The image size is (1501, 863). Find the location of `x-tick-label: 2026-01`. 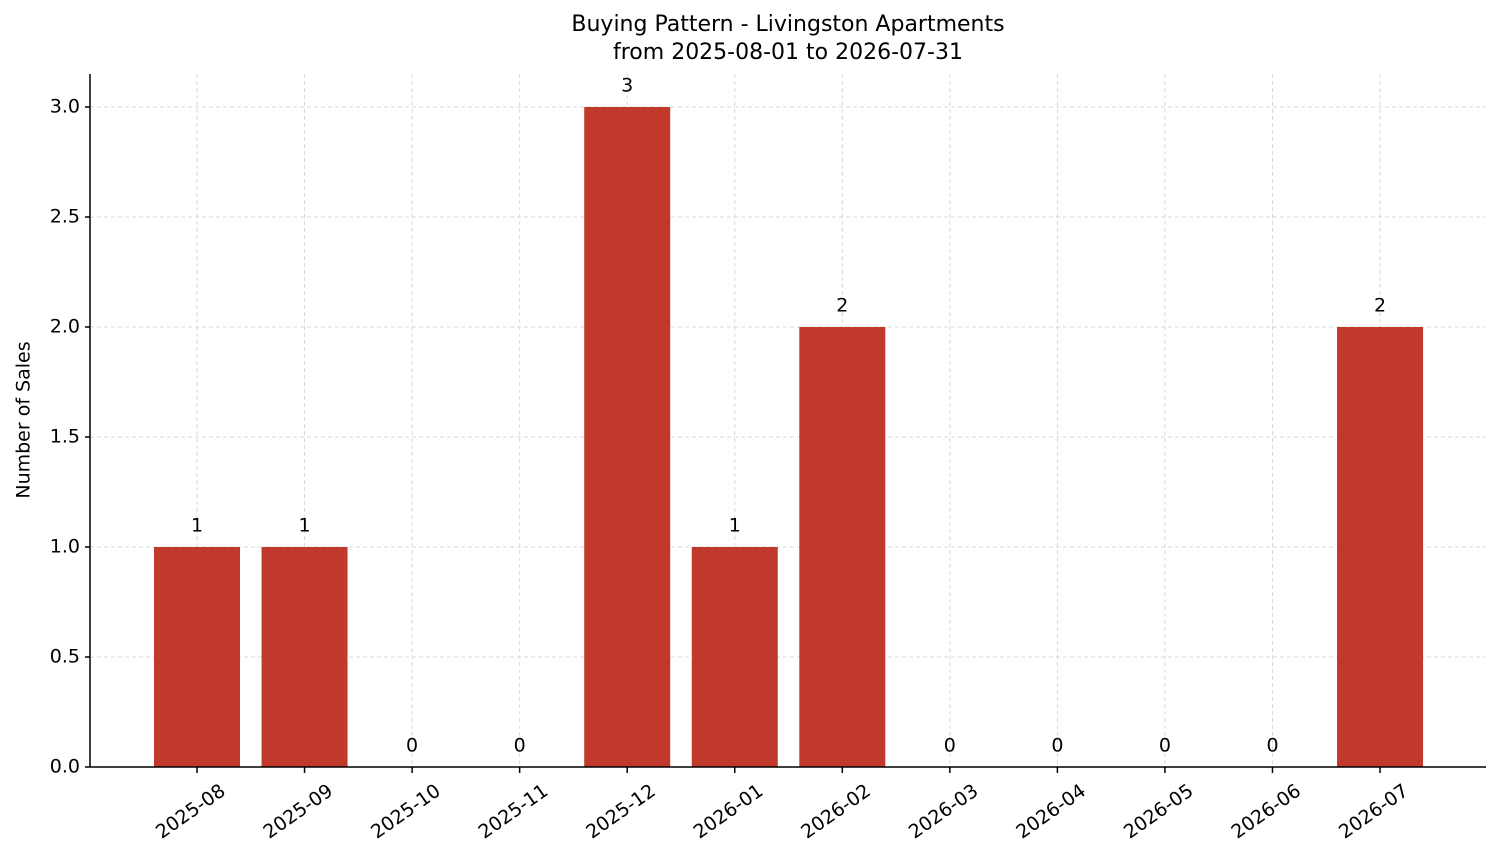

x-tick-label: 2026-01 is located at coordinates (729, 812).